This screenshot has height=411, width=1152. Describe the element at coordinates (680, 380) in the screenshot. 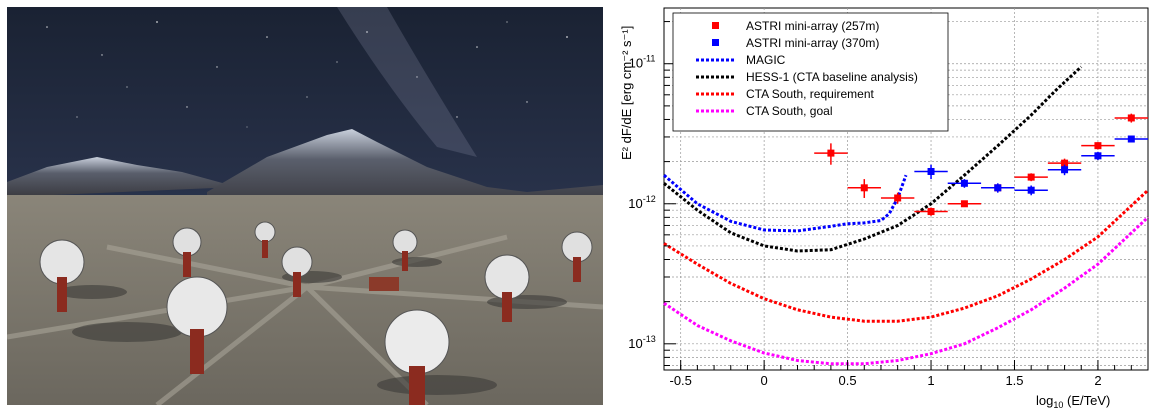

I see `x-tick-label: -0.5` at that location.